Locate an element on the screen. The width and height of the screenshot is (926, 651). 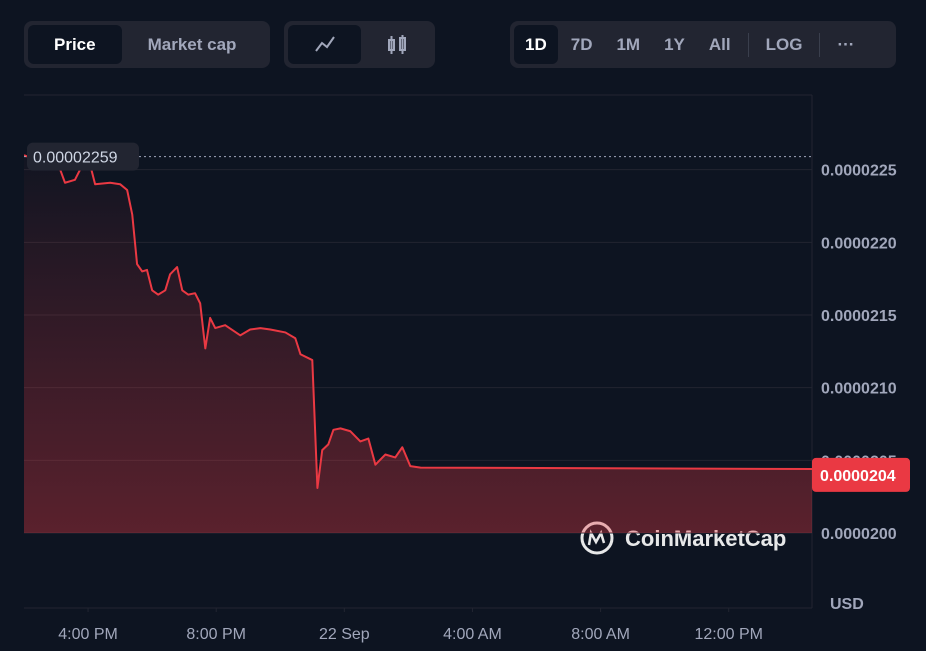
chart-type-group is located at coordinates (359, 44).